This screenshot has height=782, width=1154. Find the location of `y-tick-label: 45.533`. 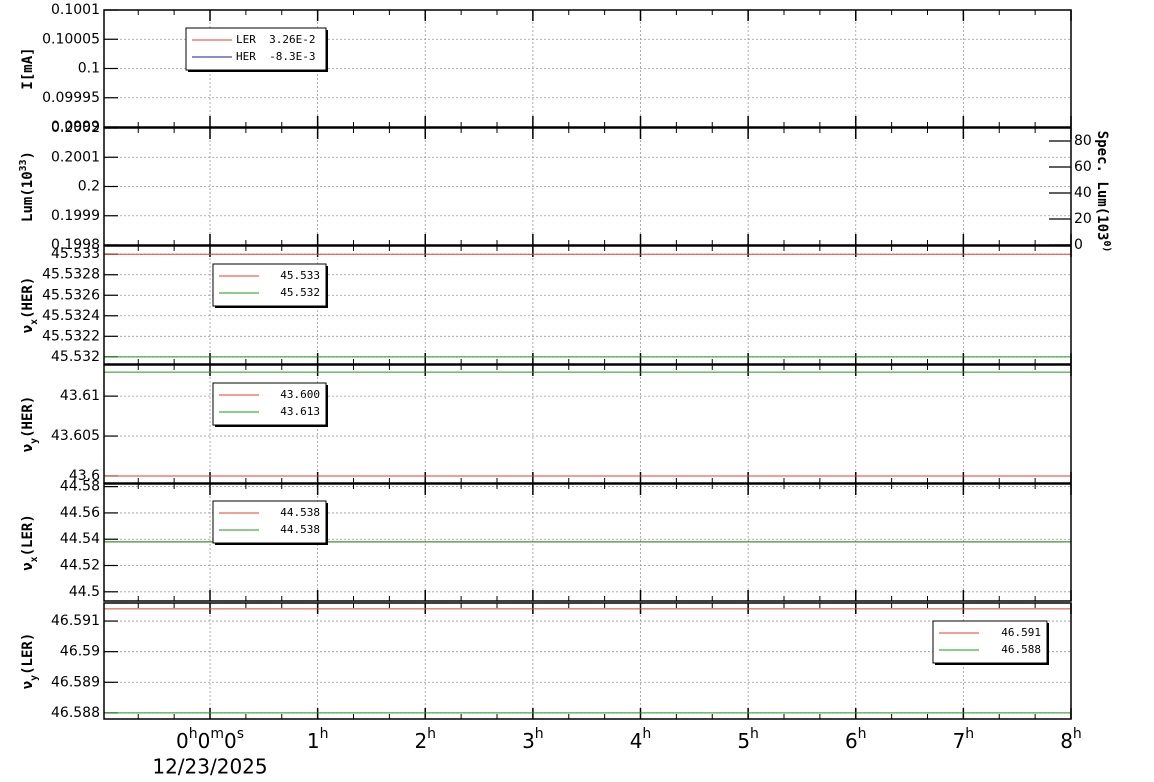

y-tick-label: 45.533 is located at coordinates (75, 254).